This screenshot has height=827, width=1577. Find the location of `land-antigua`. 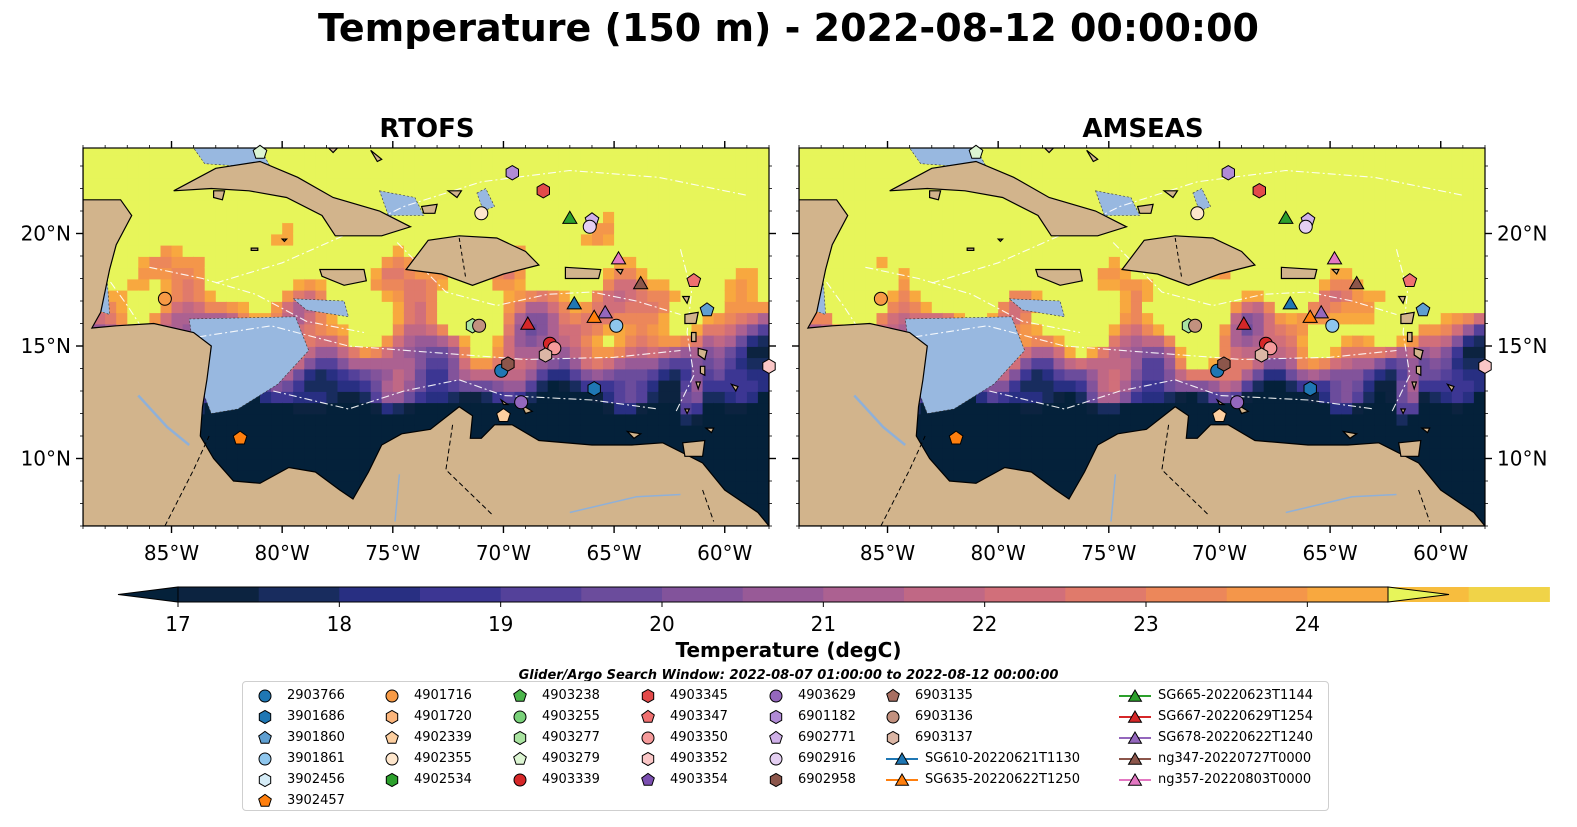

land-antigua is located at coordinates (686, 300).